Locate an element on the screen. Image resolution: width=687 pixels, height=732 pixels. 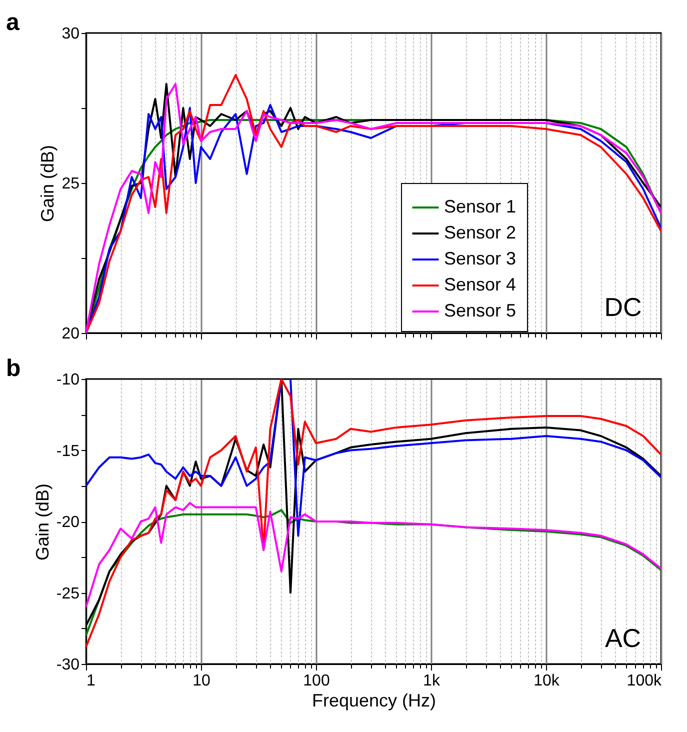
x-tick-label: 100k is located at coordinates (644, 681).